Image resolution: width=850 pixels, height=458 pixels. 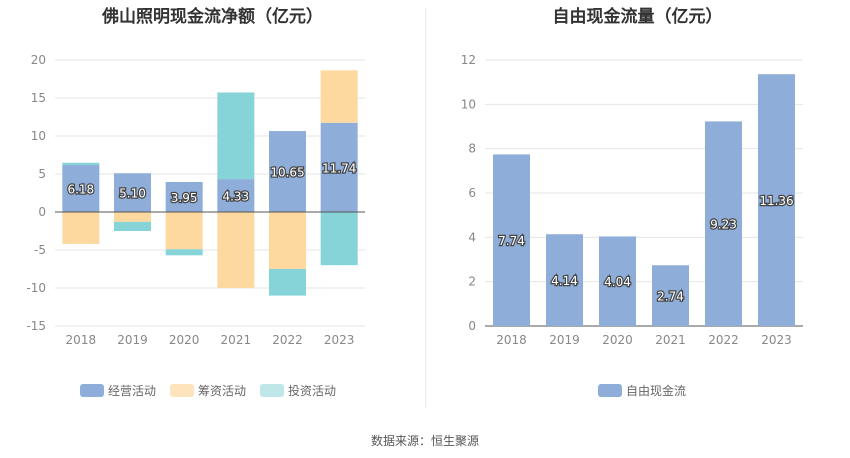 What do you see at coordinates (38, 60) in the screenshot?
I see `y-tick-label: 20` at bounding box center [38, 60].